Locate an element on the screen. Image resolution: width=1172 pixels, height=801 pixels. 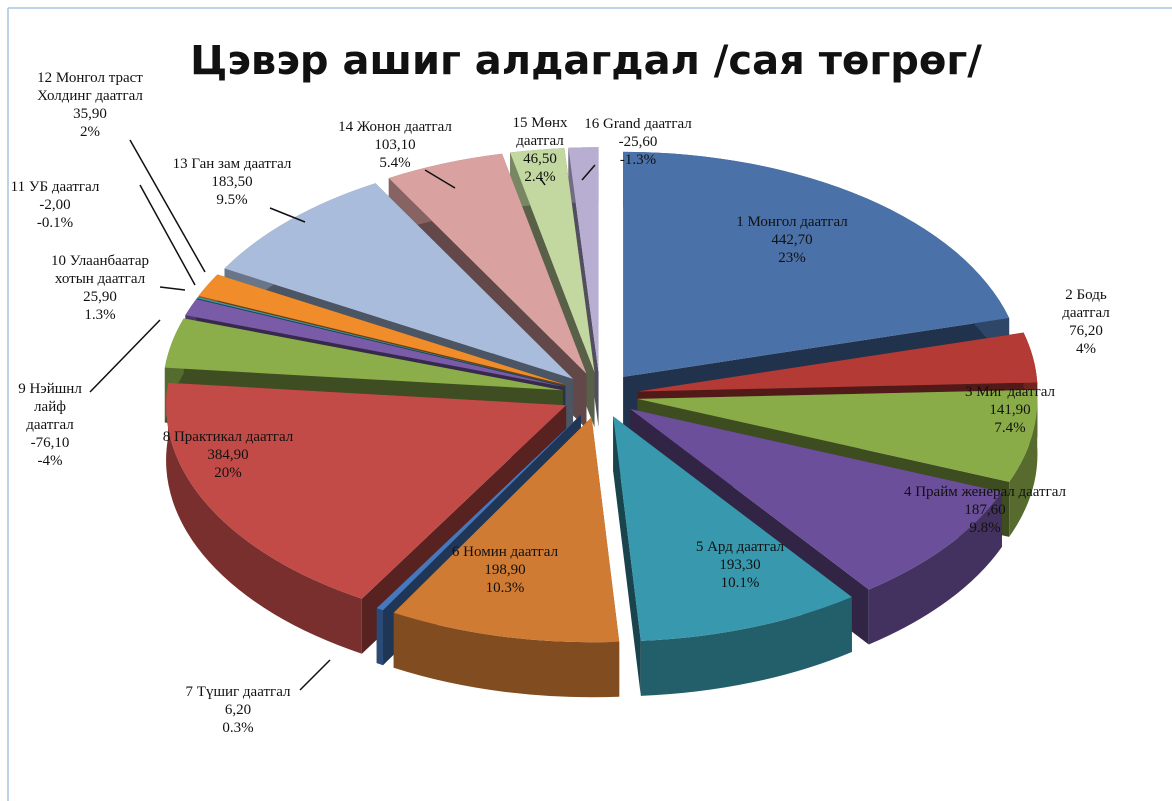
slice-value: 384,90 is located at coordinates (228, 455).